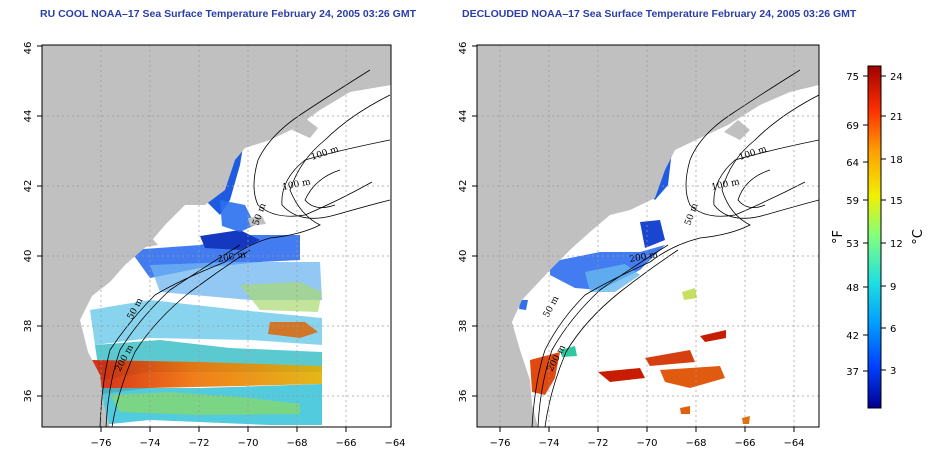 This screenshot has height=475, width=950. Describe the element at coordinates (463, 326) in the screenshot. I see `right-lat-tick-label: 38` at that location.